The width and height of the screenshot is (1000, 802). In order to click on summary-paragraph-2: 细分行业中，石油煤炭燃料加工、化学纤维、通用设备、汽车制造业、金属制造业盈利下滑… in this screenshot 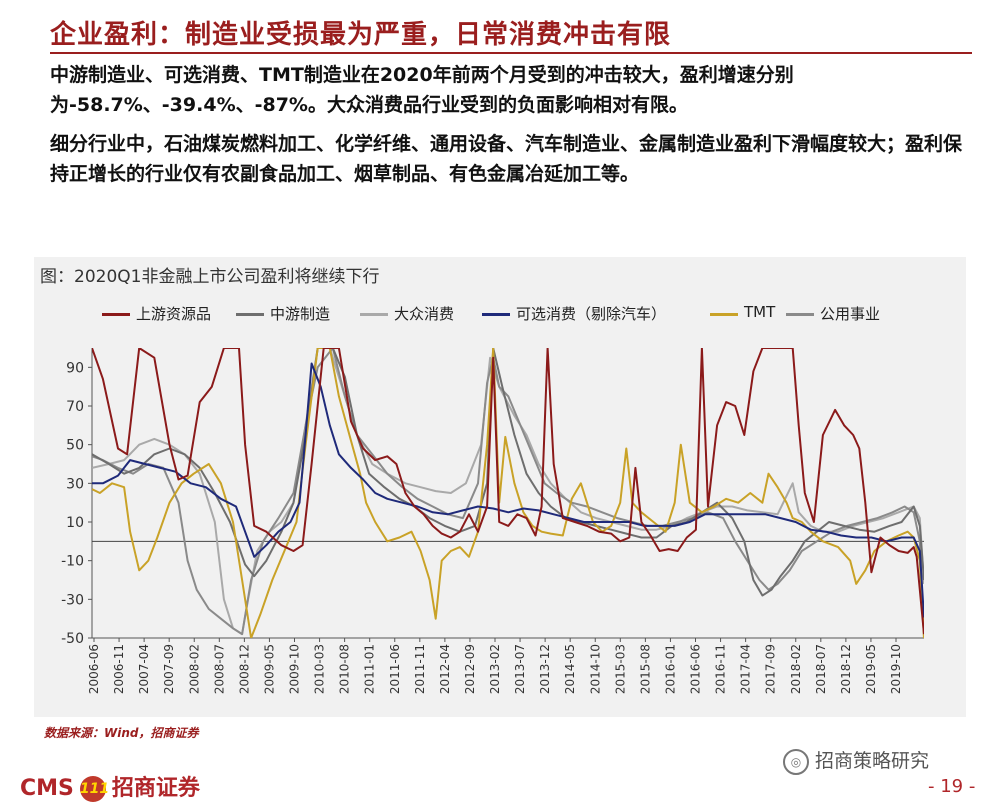, I will do `click(506, 159)`.